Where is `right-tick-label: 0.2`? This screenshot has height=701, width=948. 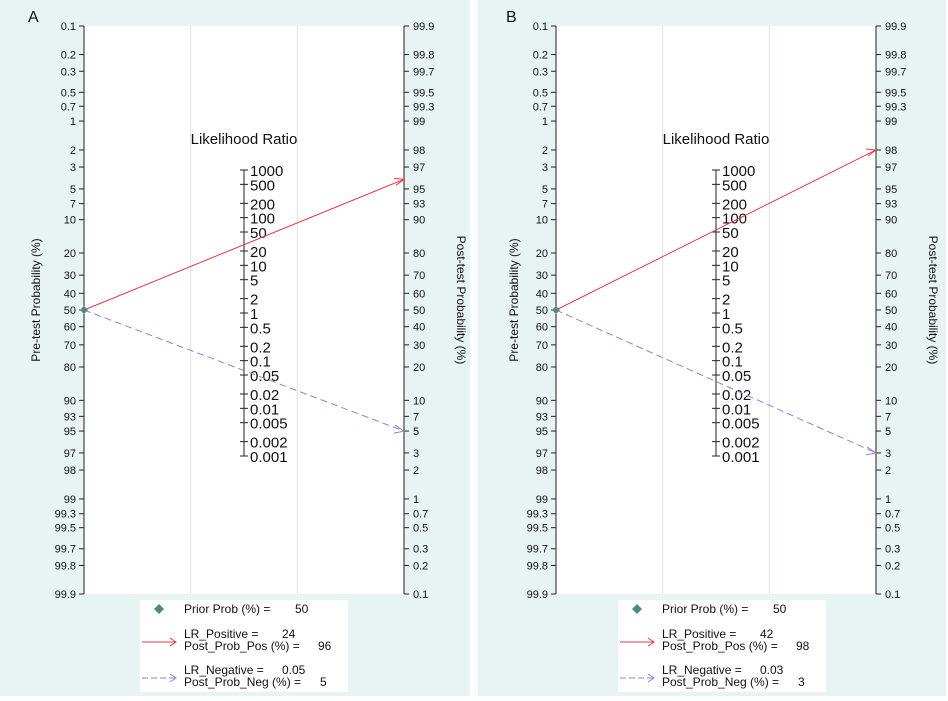
right-tick-label: 0.2 is located at coordinates (892, 566).